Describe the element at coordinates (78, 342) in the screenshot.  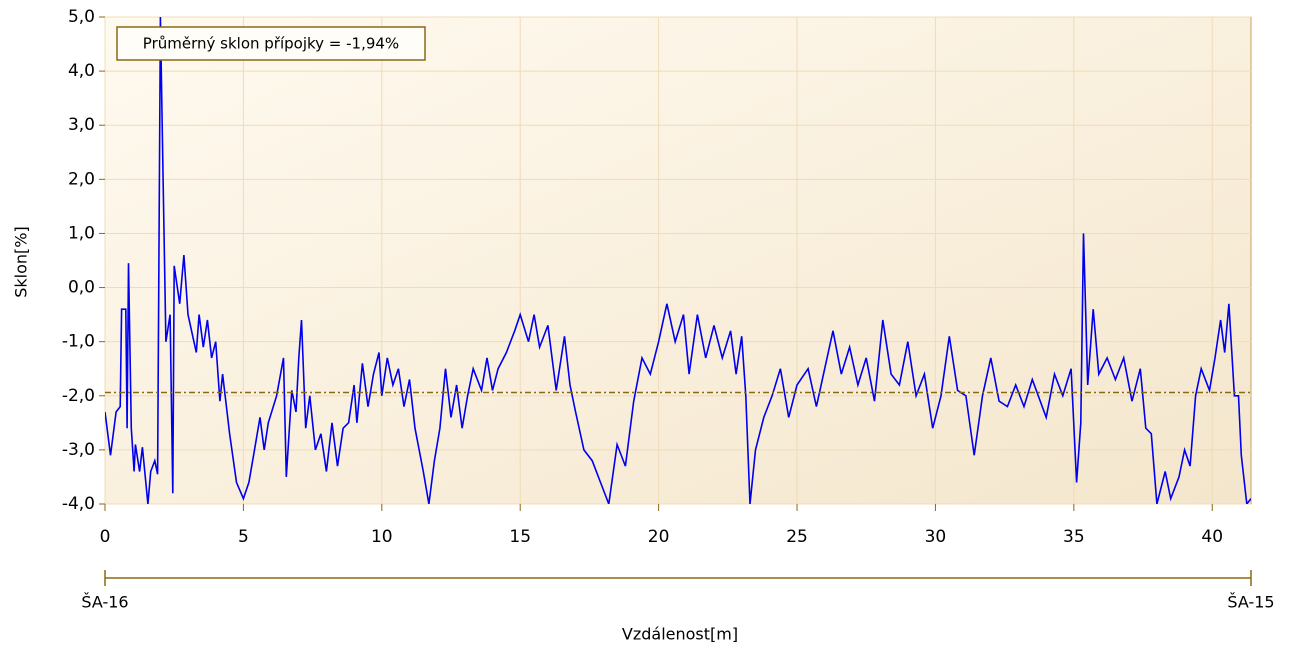
I see `y-tick-label: -1,0` at that location.